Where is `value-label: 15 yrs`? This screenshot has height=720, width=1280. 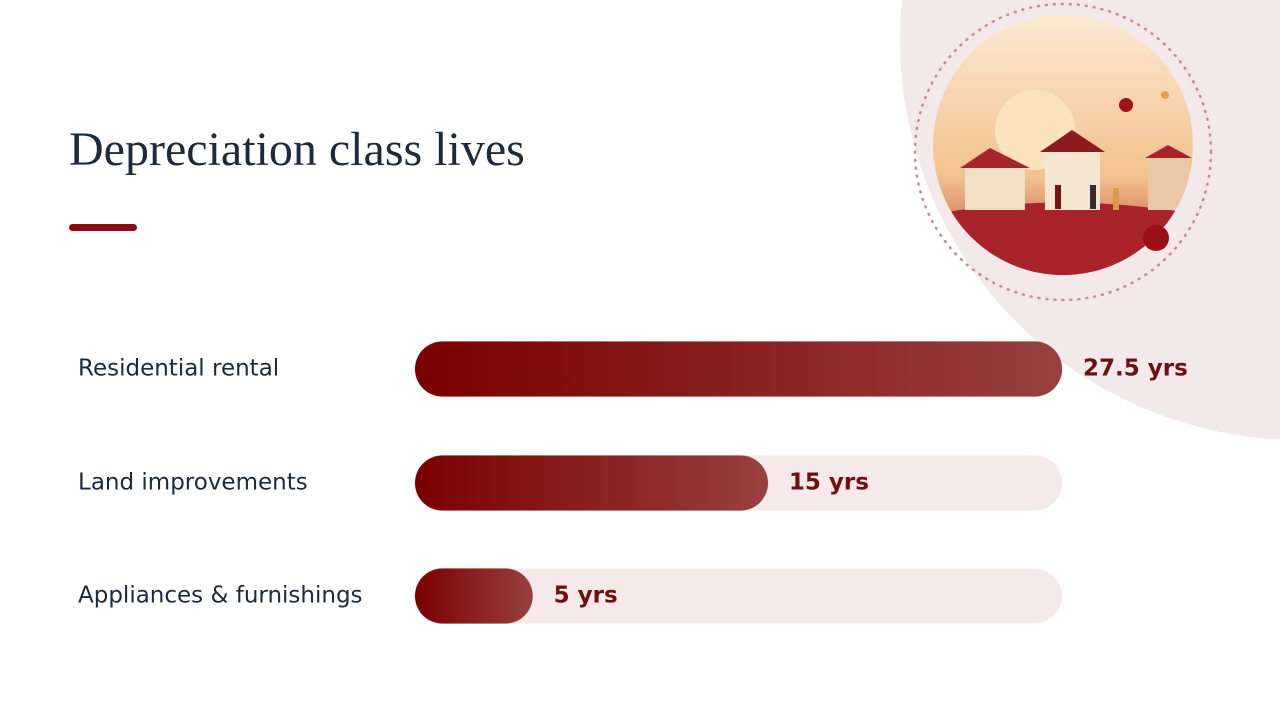
value-label: 15 yrs is located at coordinates (829, 483).